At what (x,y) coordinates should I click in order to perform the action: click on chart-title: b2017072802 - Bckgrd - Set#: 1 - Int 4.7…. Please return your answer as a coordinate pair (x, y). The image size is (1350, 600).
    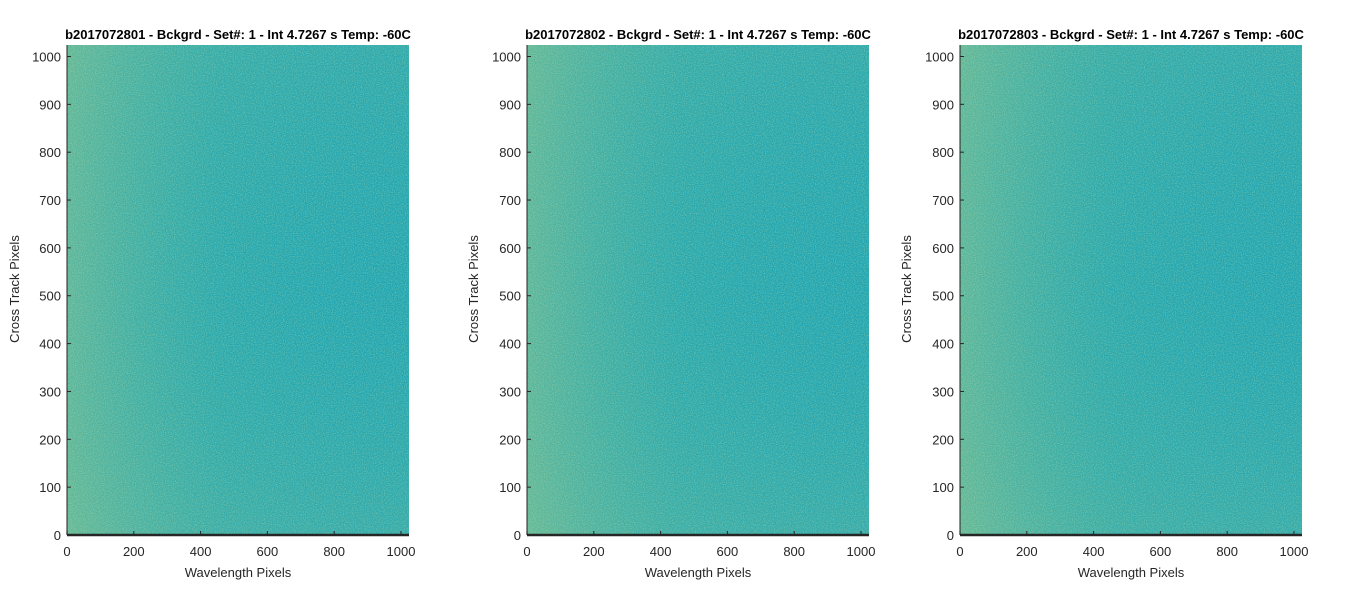
    Looking at the image, I should click on (698, 34).